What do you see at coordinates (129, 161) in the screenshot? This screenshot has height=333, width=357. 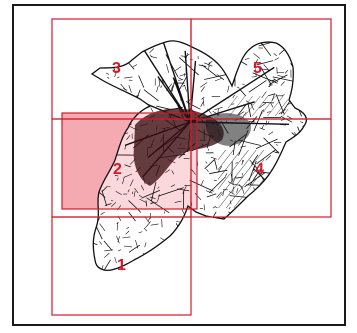 I see `zone-2-highlight-outline` at bounding box center [129, 161].